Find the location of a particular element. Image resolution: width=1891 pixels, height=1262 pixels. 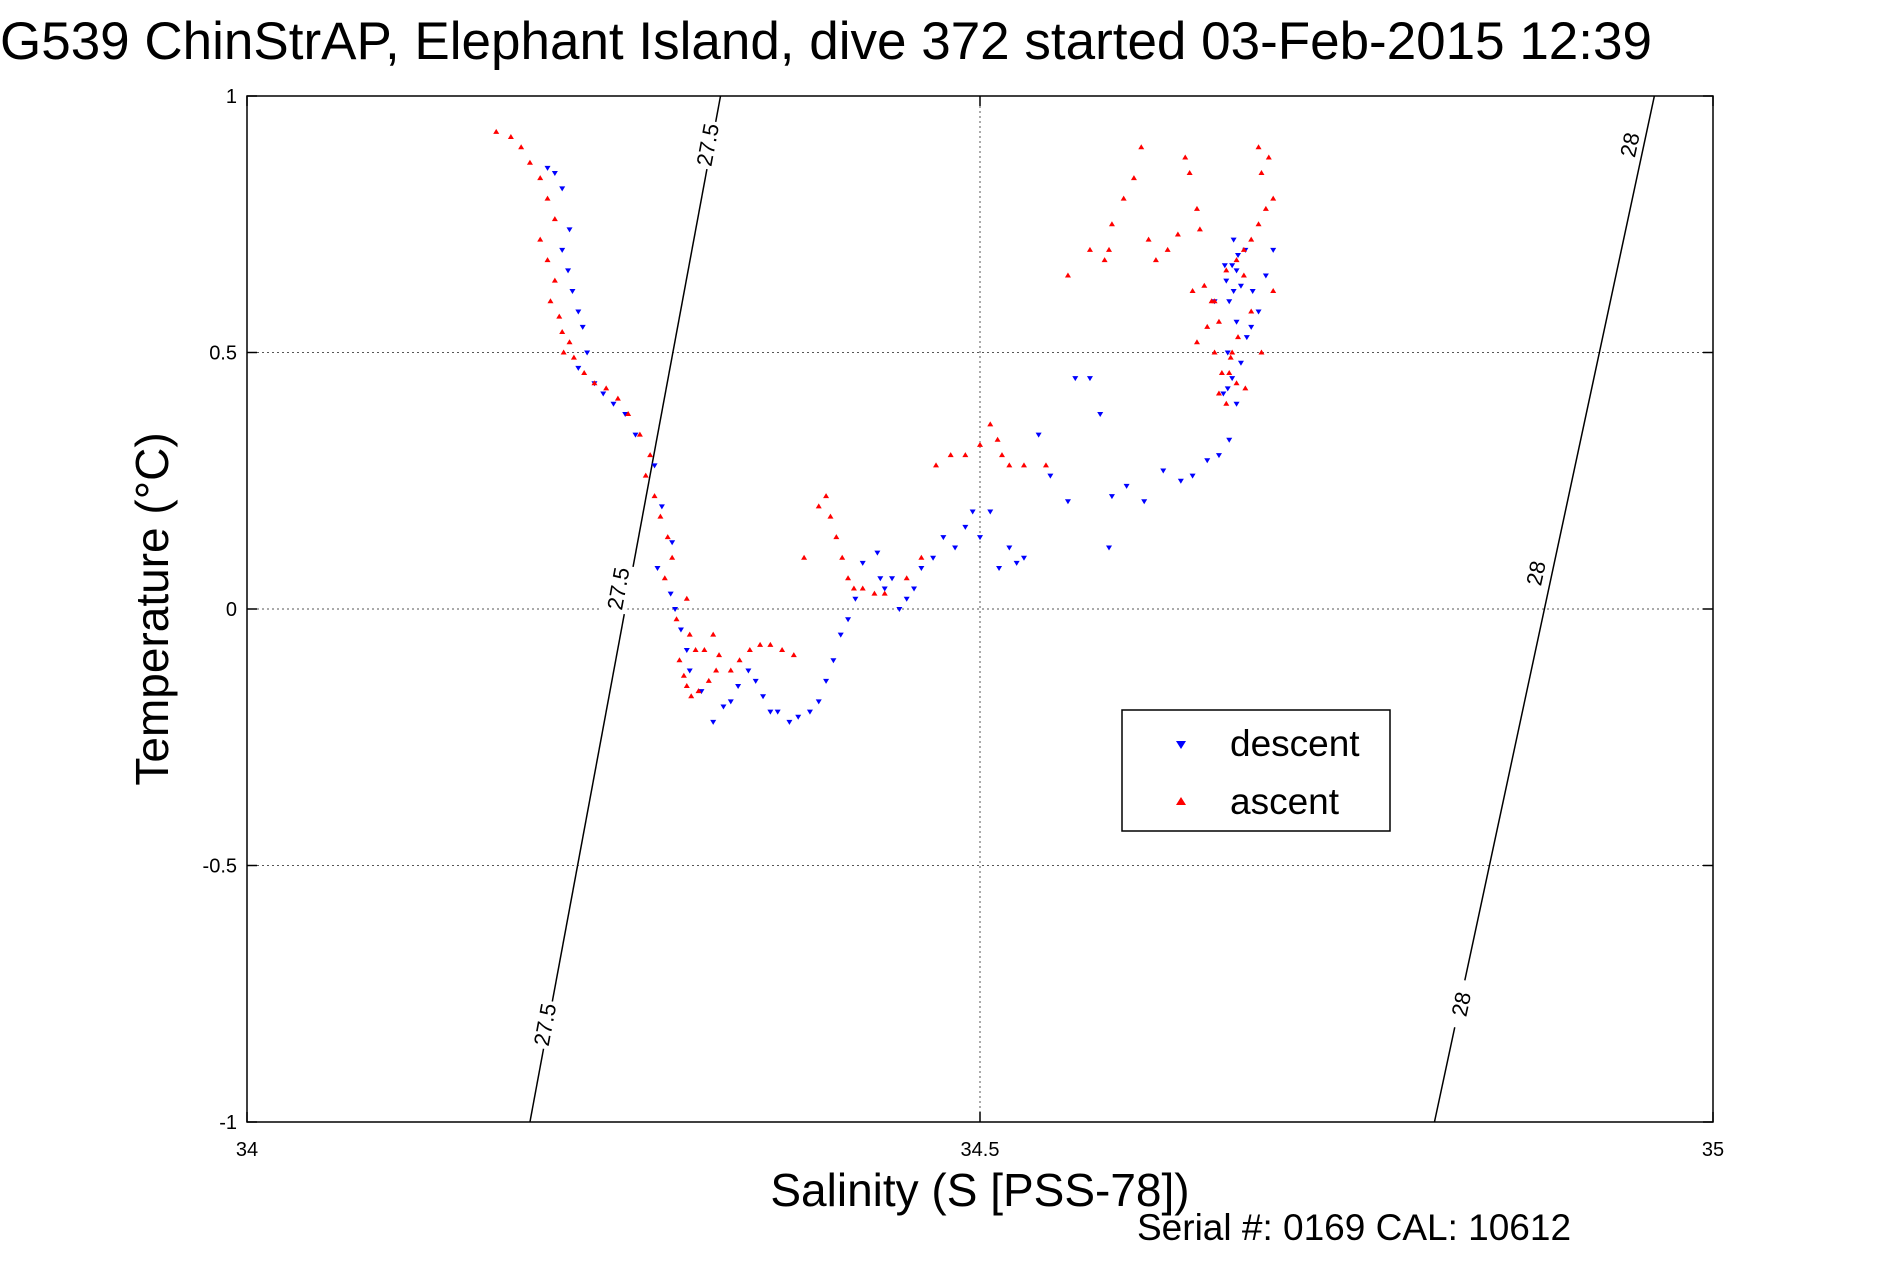

y-tick-label: 0.5 is located at coordinates (223, 354).